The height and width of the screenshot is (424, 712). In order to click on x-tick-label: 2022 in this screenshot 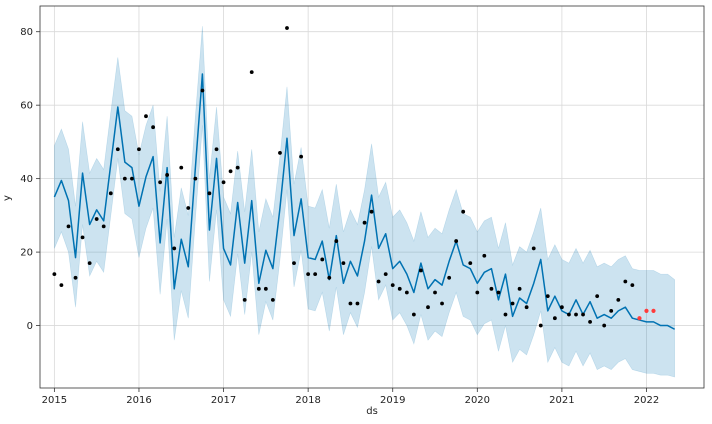, I will do `click(646, 400)`.